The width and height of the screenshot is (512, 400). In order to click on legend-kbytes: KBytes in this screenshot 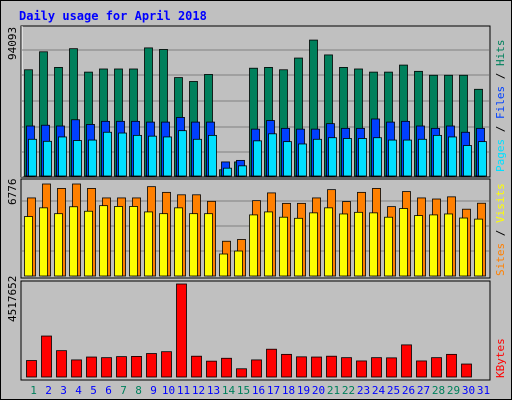, I will do `click(500, 358)`.